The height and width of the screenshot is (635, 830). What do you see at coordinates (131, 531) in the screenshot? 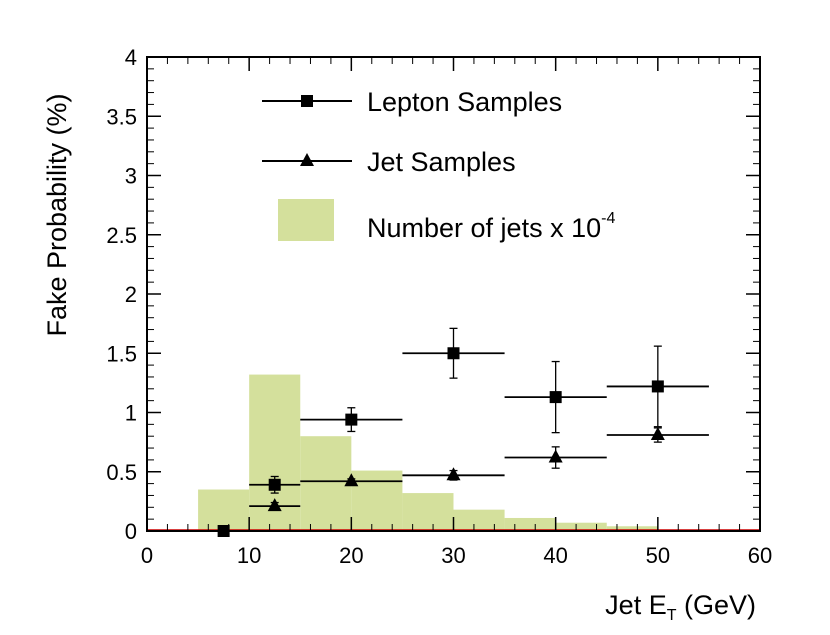
I see `y-tick-label: 0` at bounding box center [131, 531].